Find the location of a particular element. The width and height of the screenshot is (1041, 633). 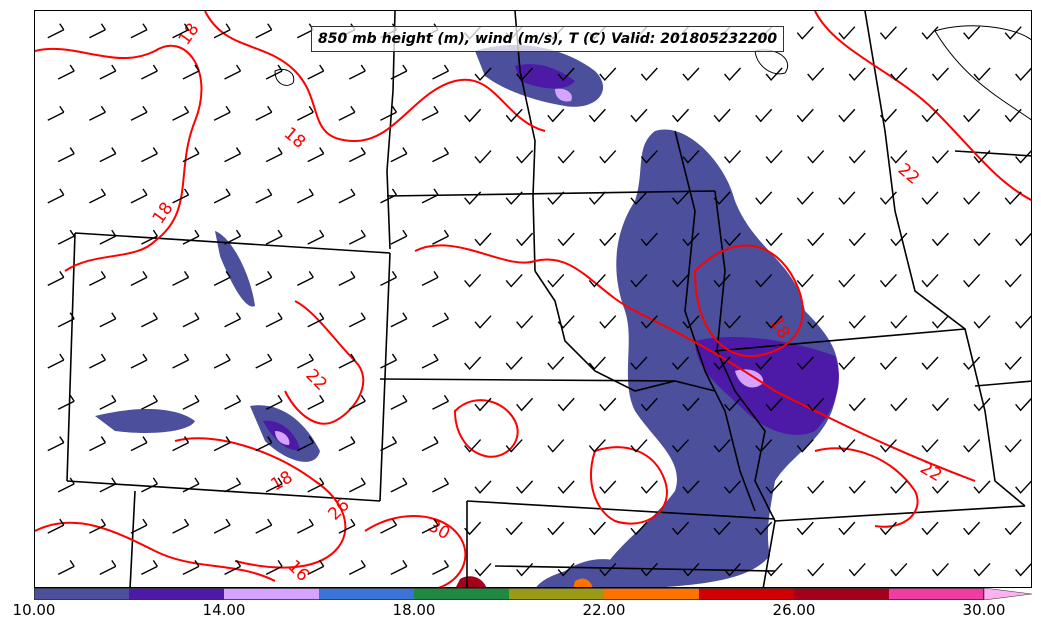

boundary-ne-north is located at coordinates (551, 193).